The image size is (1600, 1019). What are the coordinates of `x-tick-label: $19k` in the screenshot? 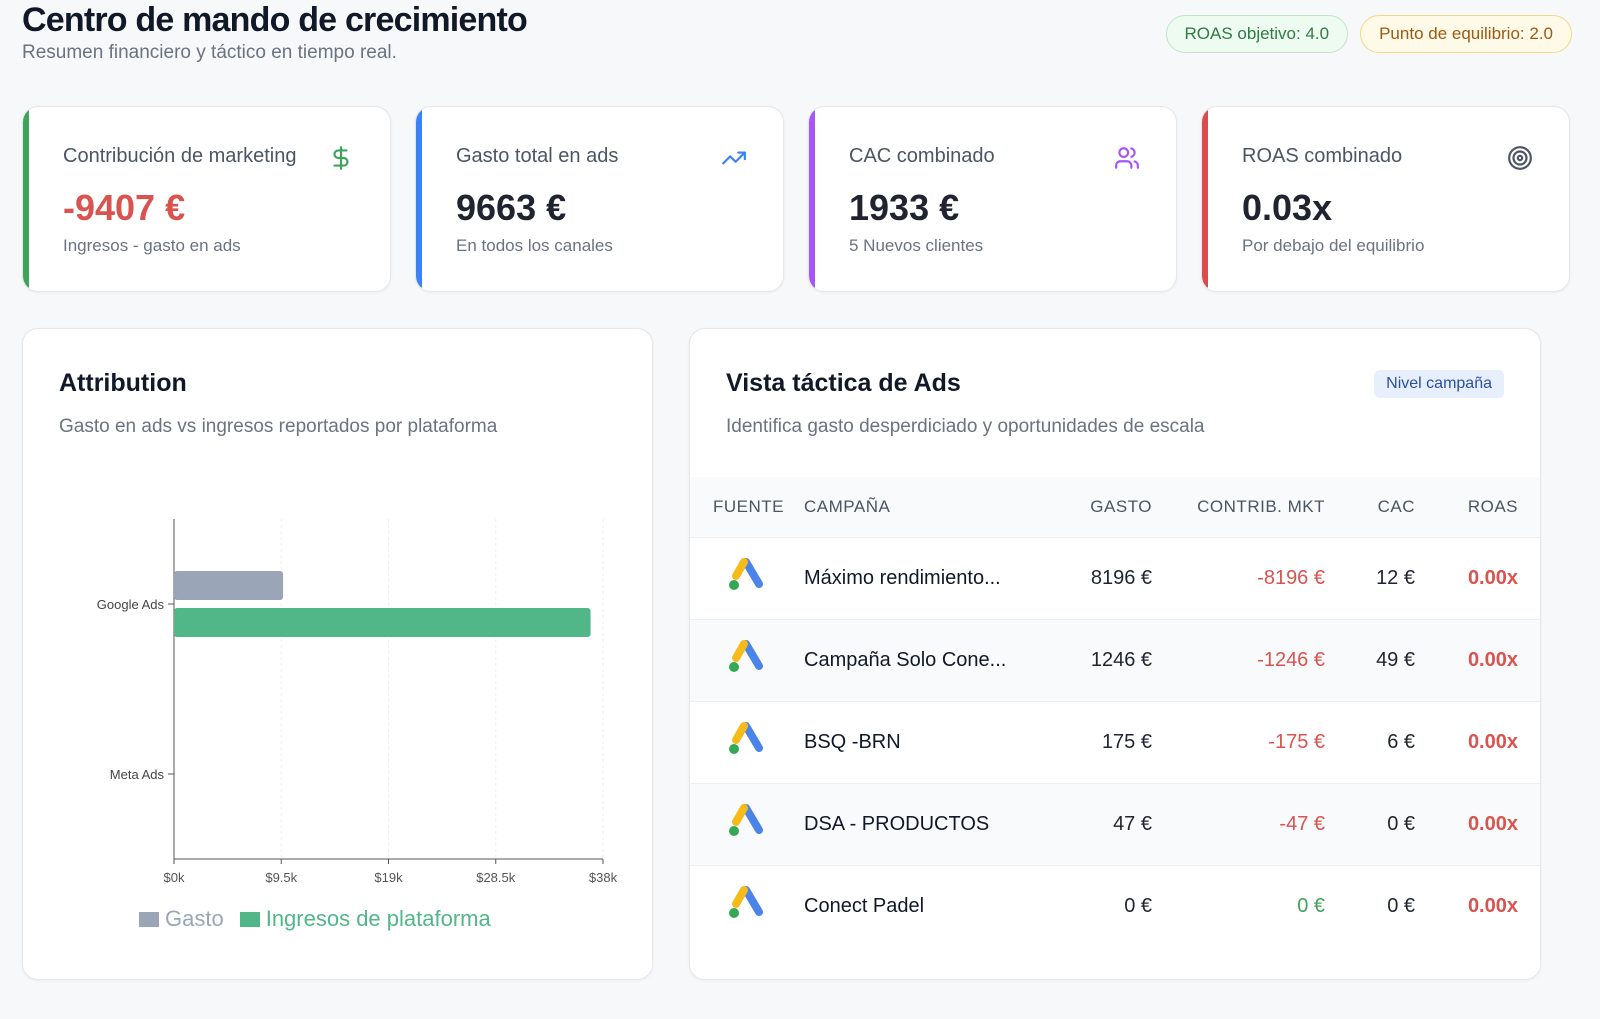 It's located at (388, 877).